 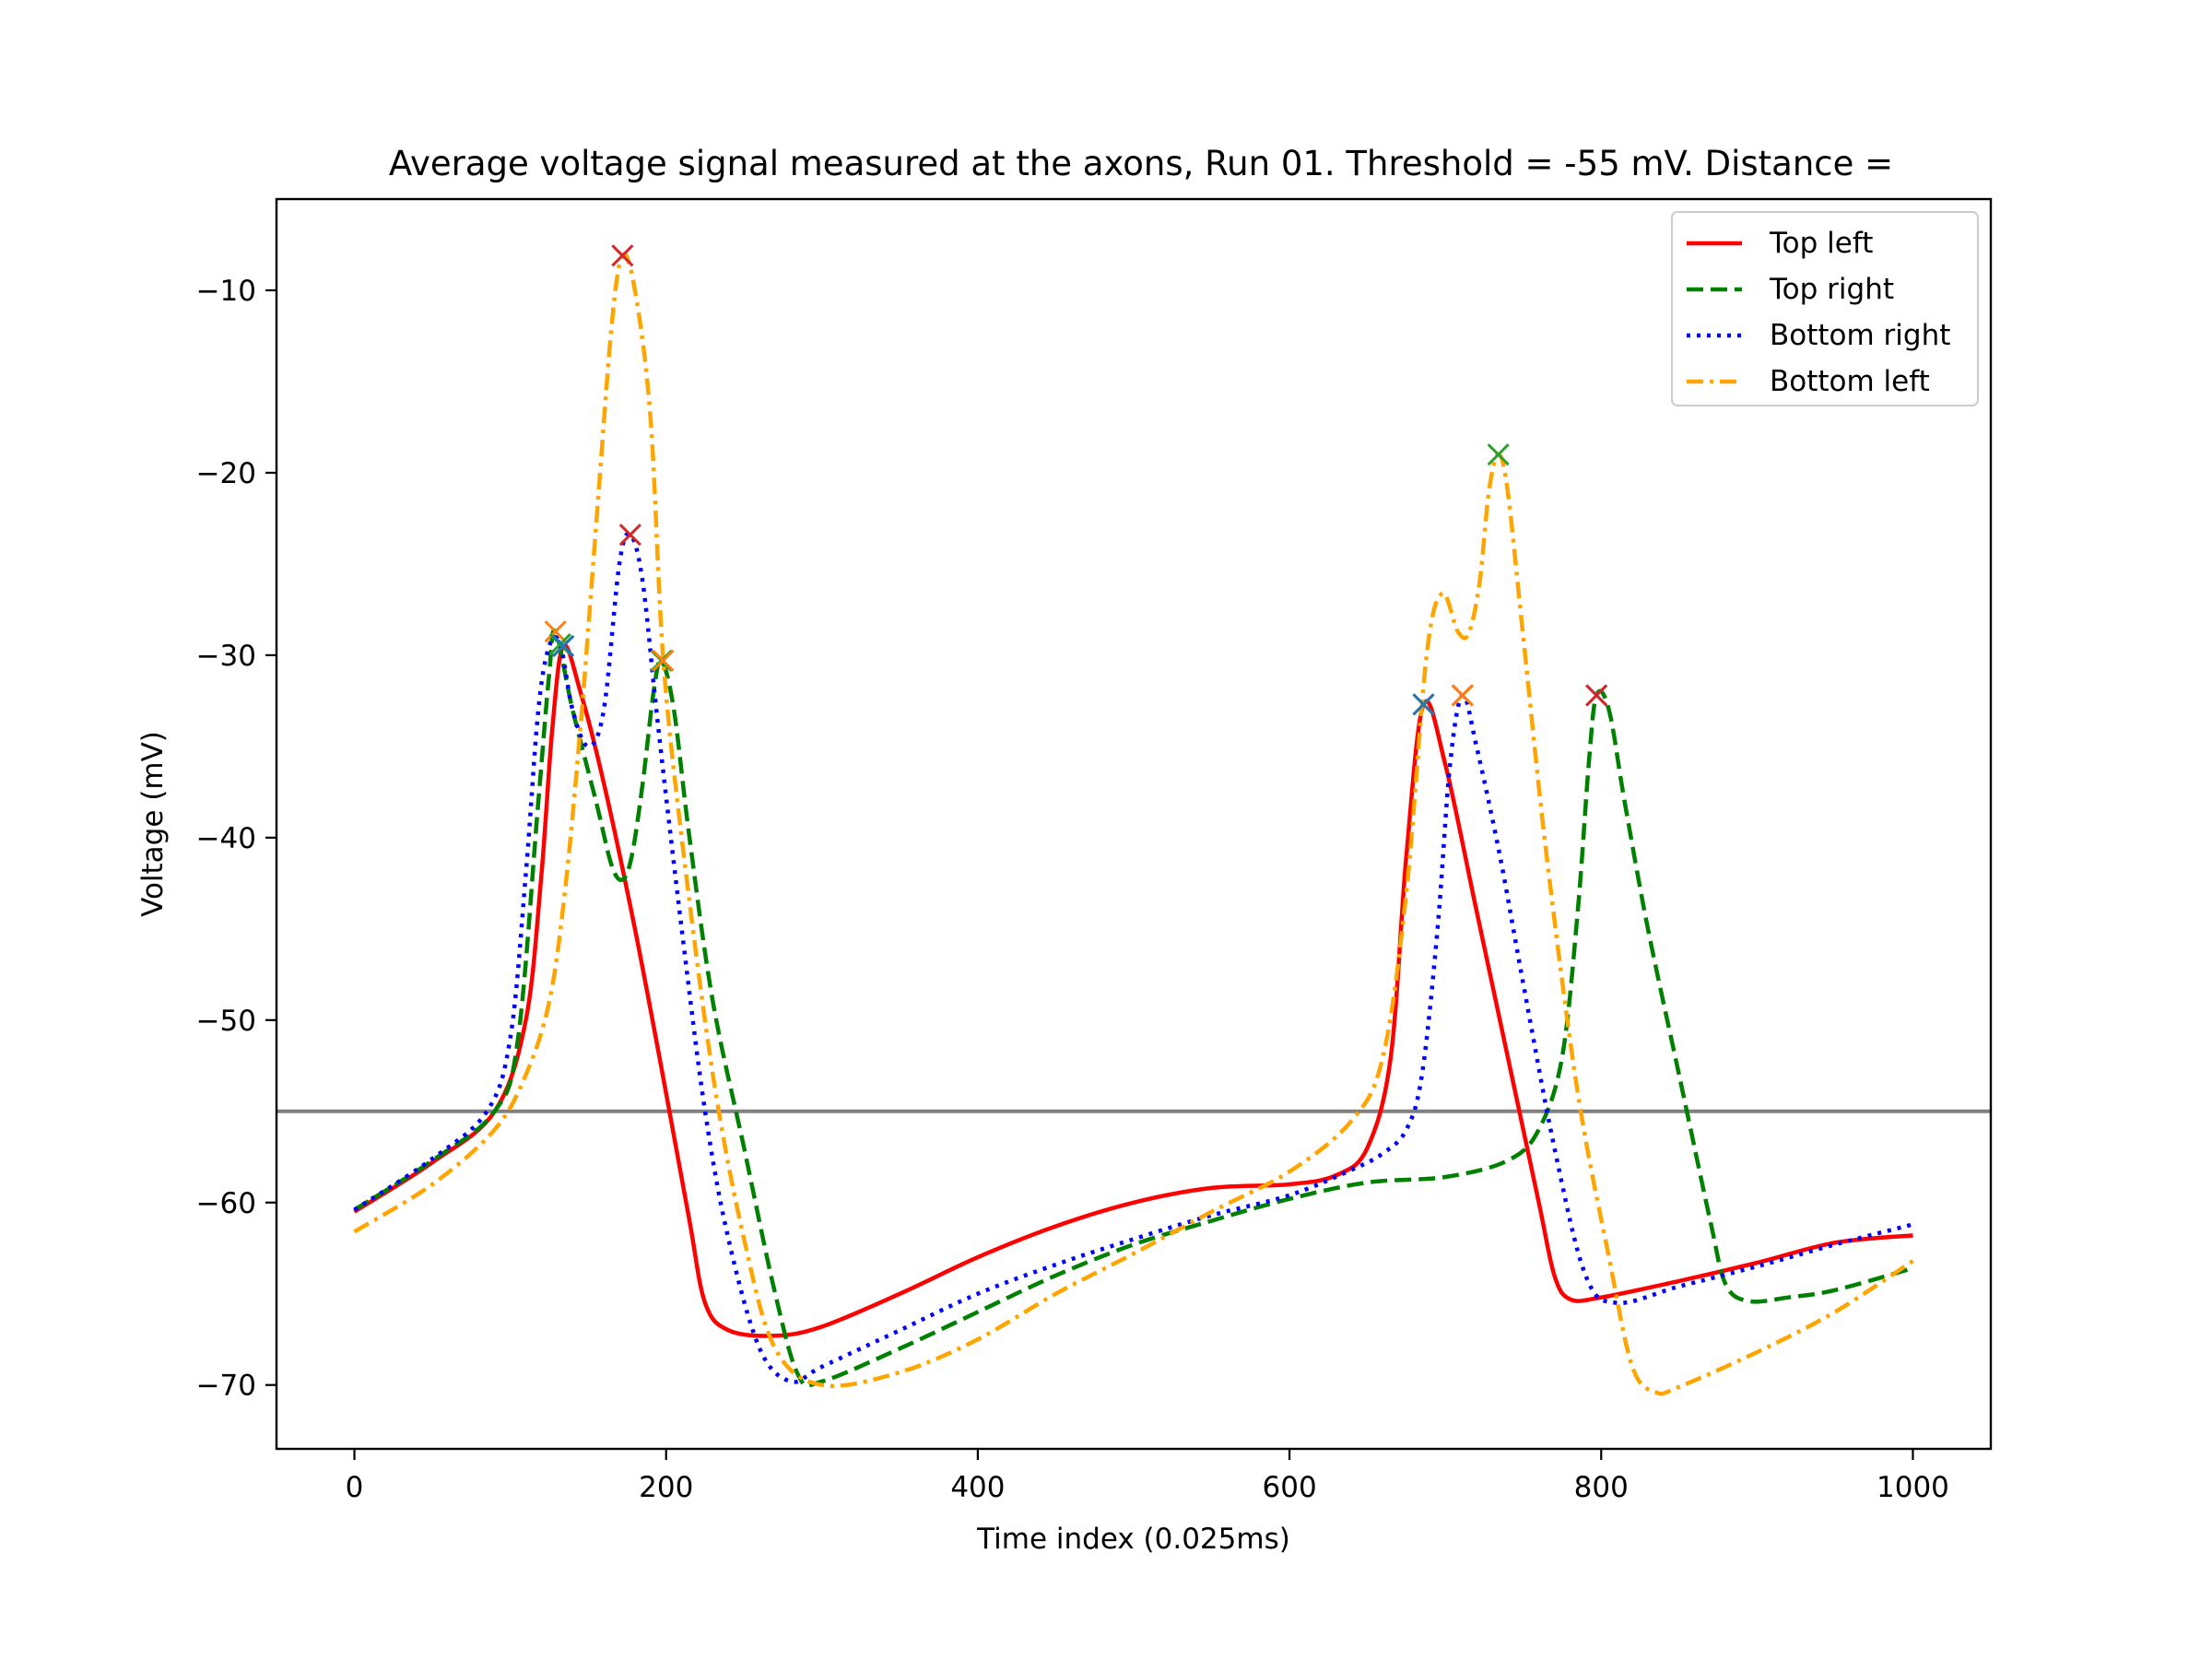 I want to click on y-tick-label: −10, so click(x=226, y=291).